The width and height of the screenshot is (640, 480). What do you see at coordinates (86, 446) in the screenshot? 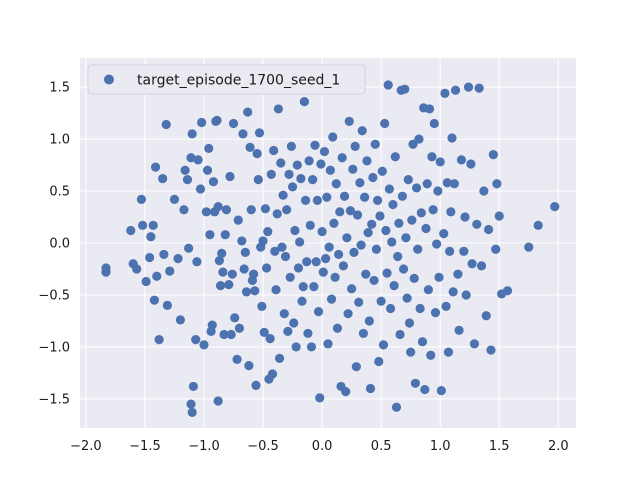
I see `x-tick-label: −2.0` at bounding box center [86, 446].